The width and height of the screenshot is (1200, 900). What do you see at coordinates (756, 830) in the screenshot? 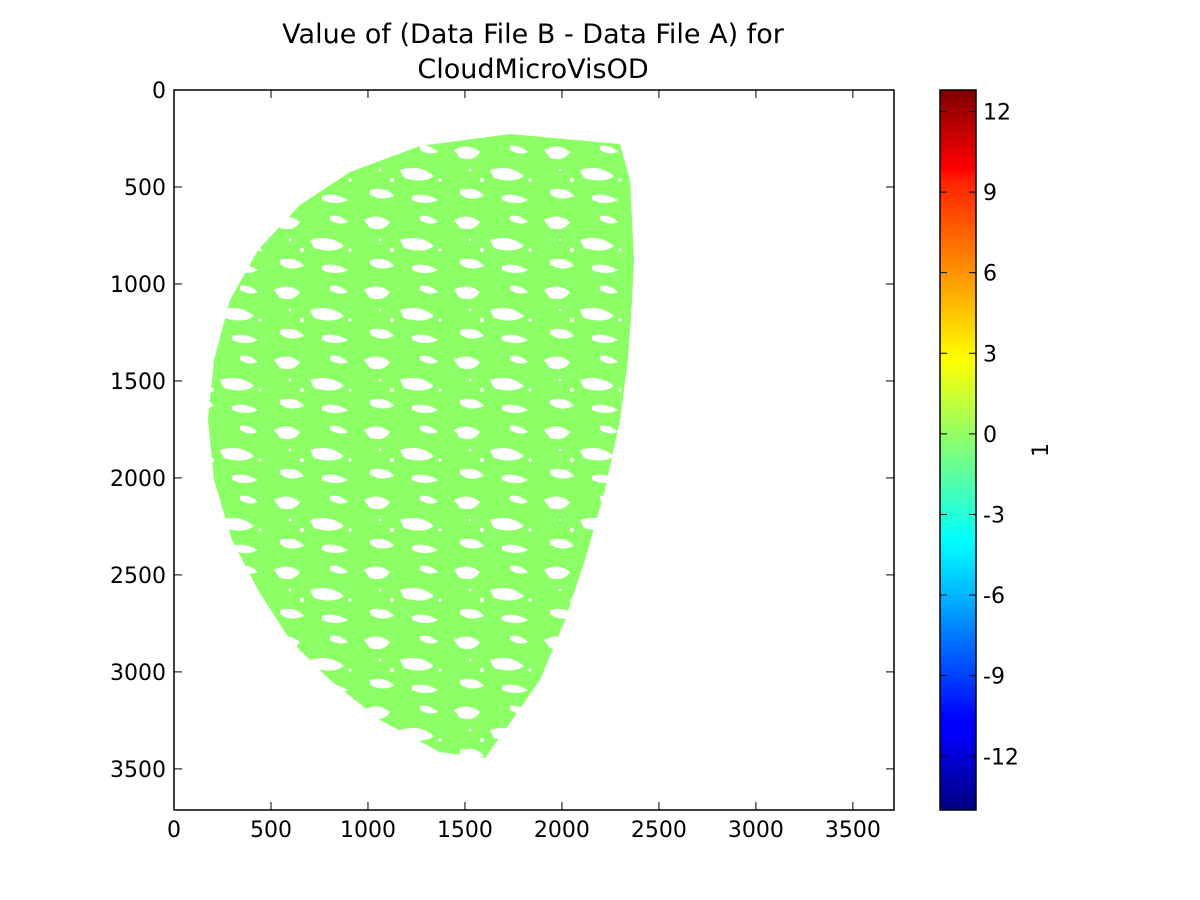
I see `x-tick-label: 3000` at bounding box center [756, 830].